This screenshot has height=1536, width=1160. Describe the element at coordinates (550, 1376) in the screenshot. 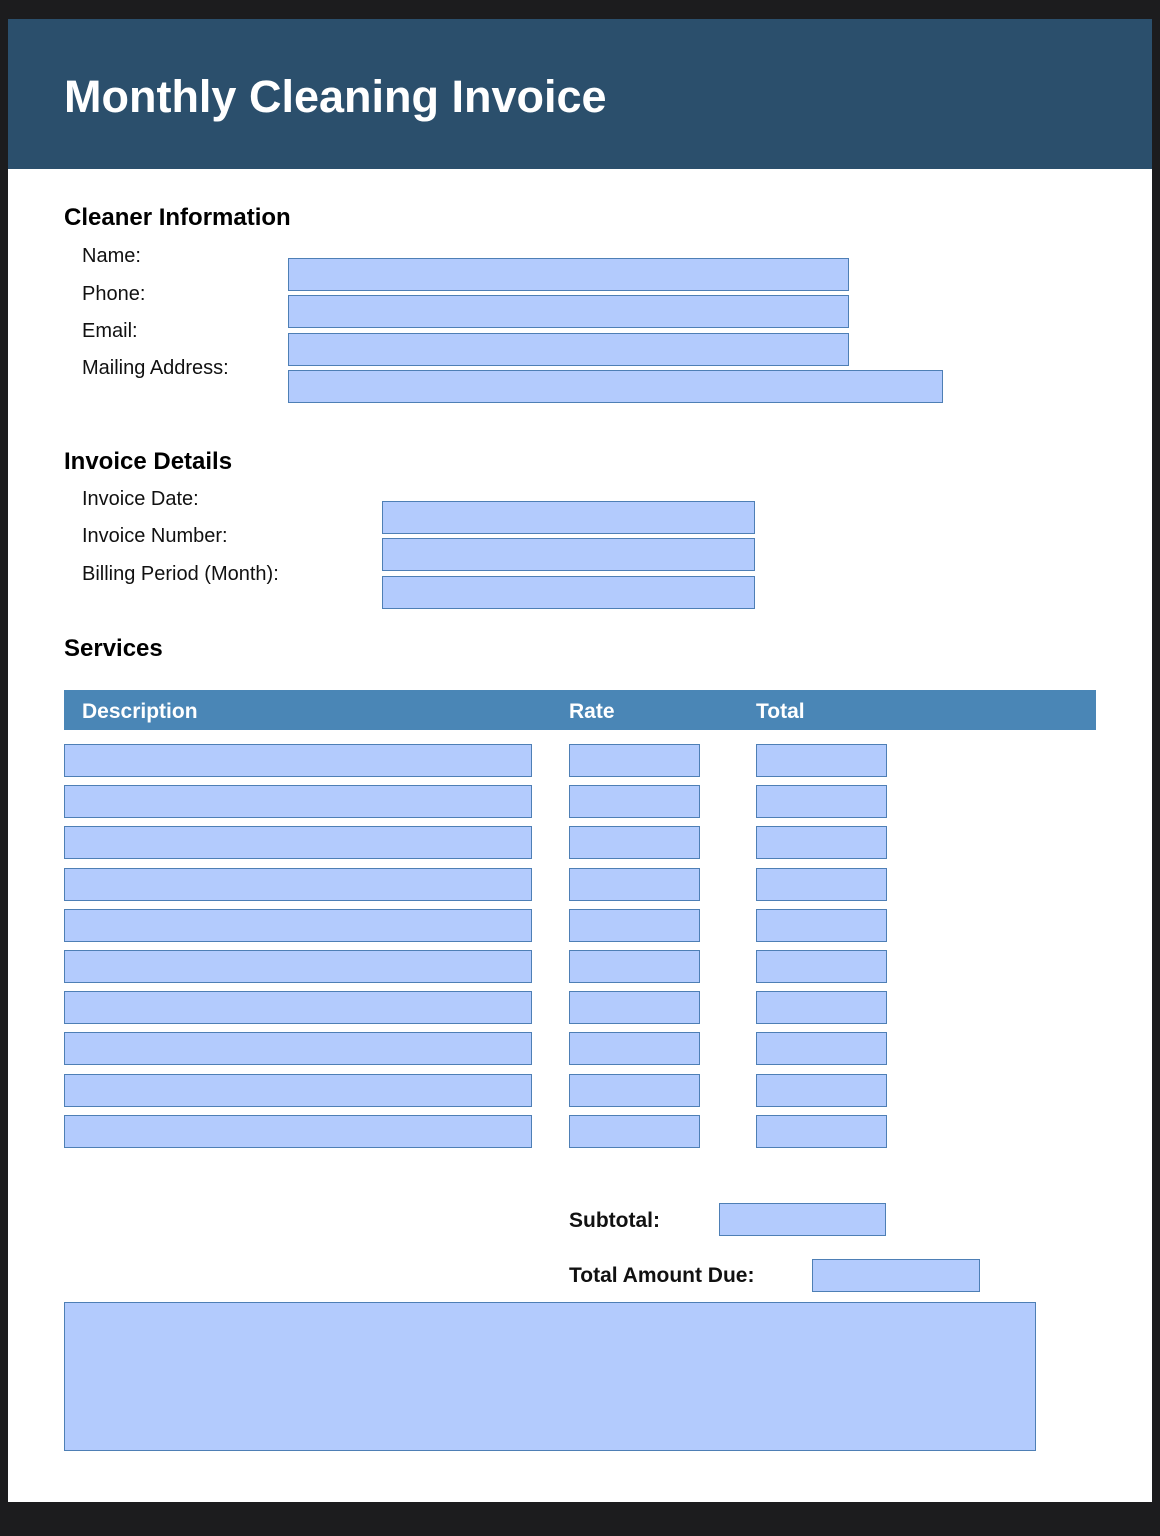

I see `notes-field` at that location.